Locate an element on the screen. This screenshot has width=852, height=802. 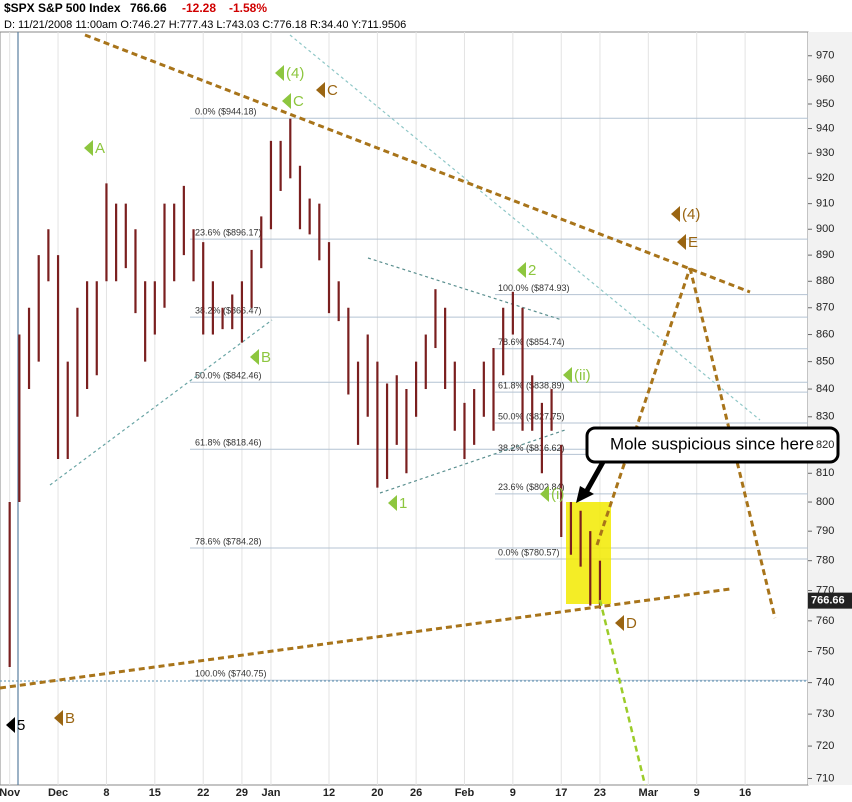
x-tick-label: 12 is located at coordinates (329, 793).